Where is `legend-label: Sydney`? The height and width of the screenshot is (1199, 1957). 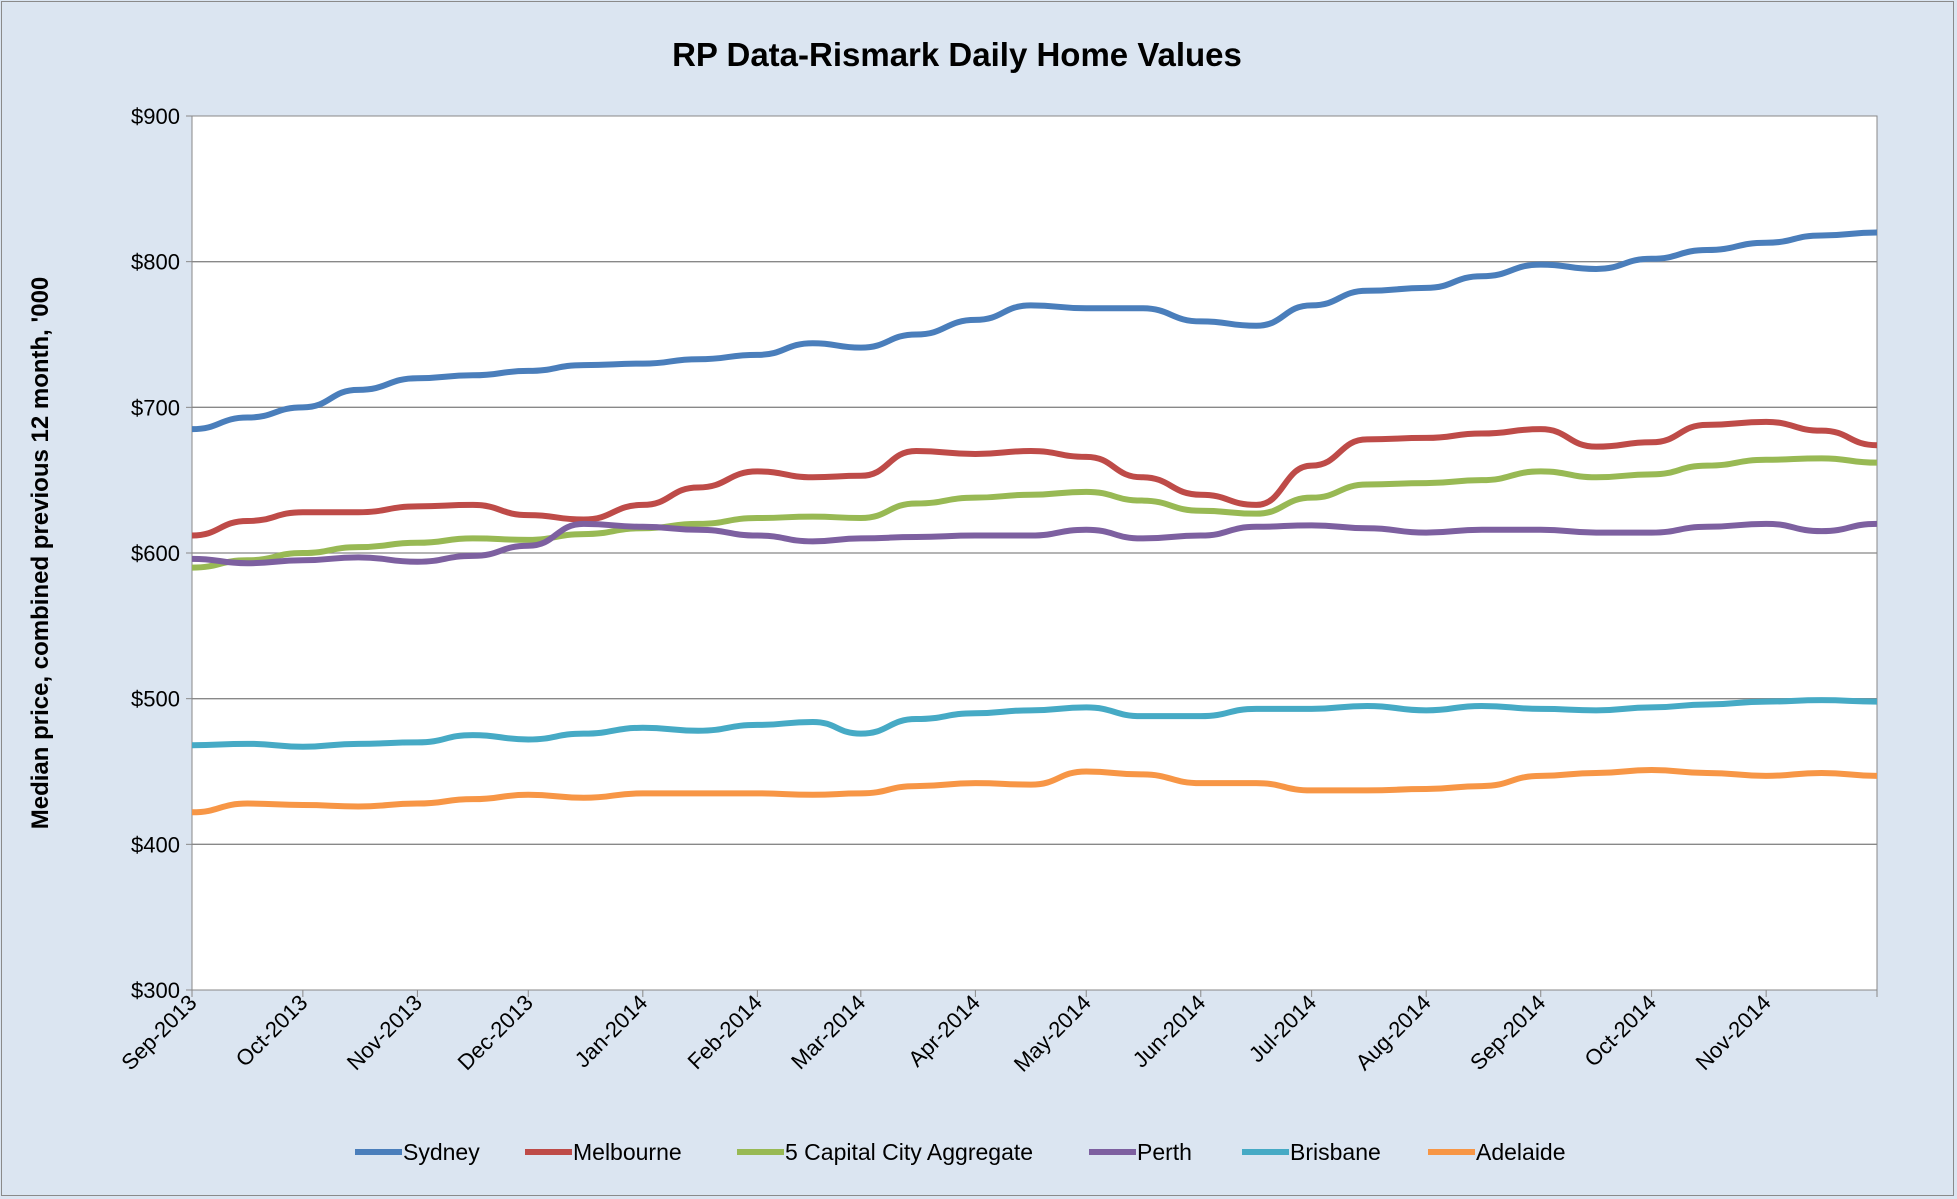
legend-label: Sydney is located at coordinates (441, 1152).